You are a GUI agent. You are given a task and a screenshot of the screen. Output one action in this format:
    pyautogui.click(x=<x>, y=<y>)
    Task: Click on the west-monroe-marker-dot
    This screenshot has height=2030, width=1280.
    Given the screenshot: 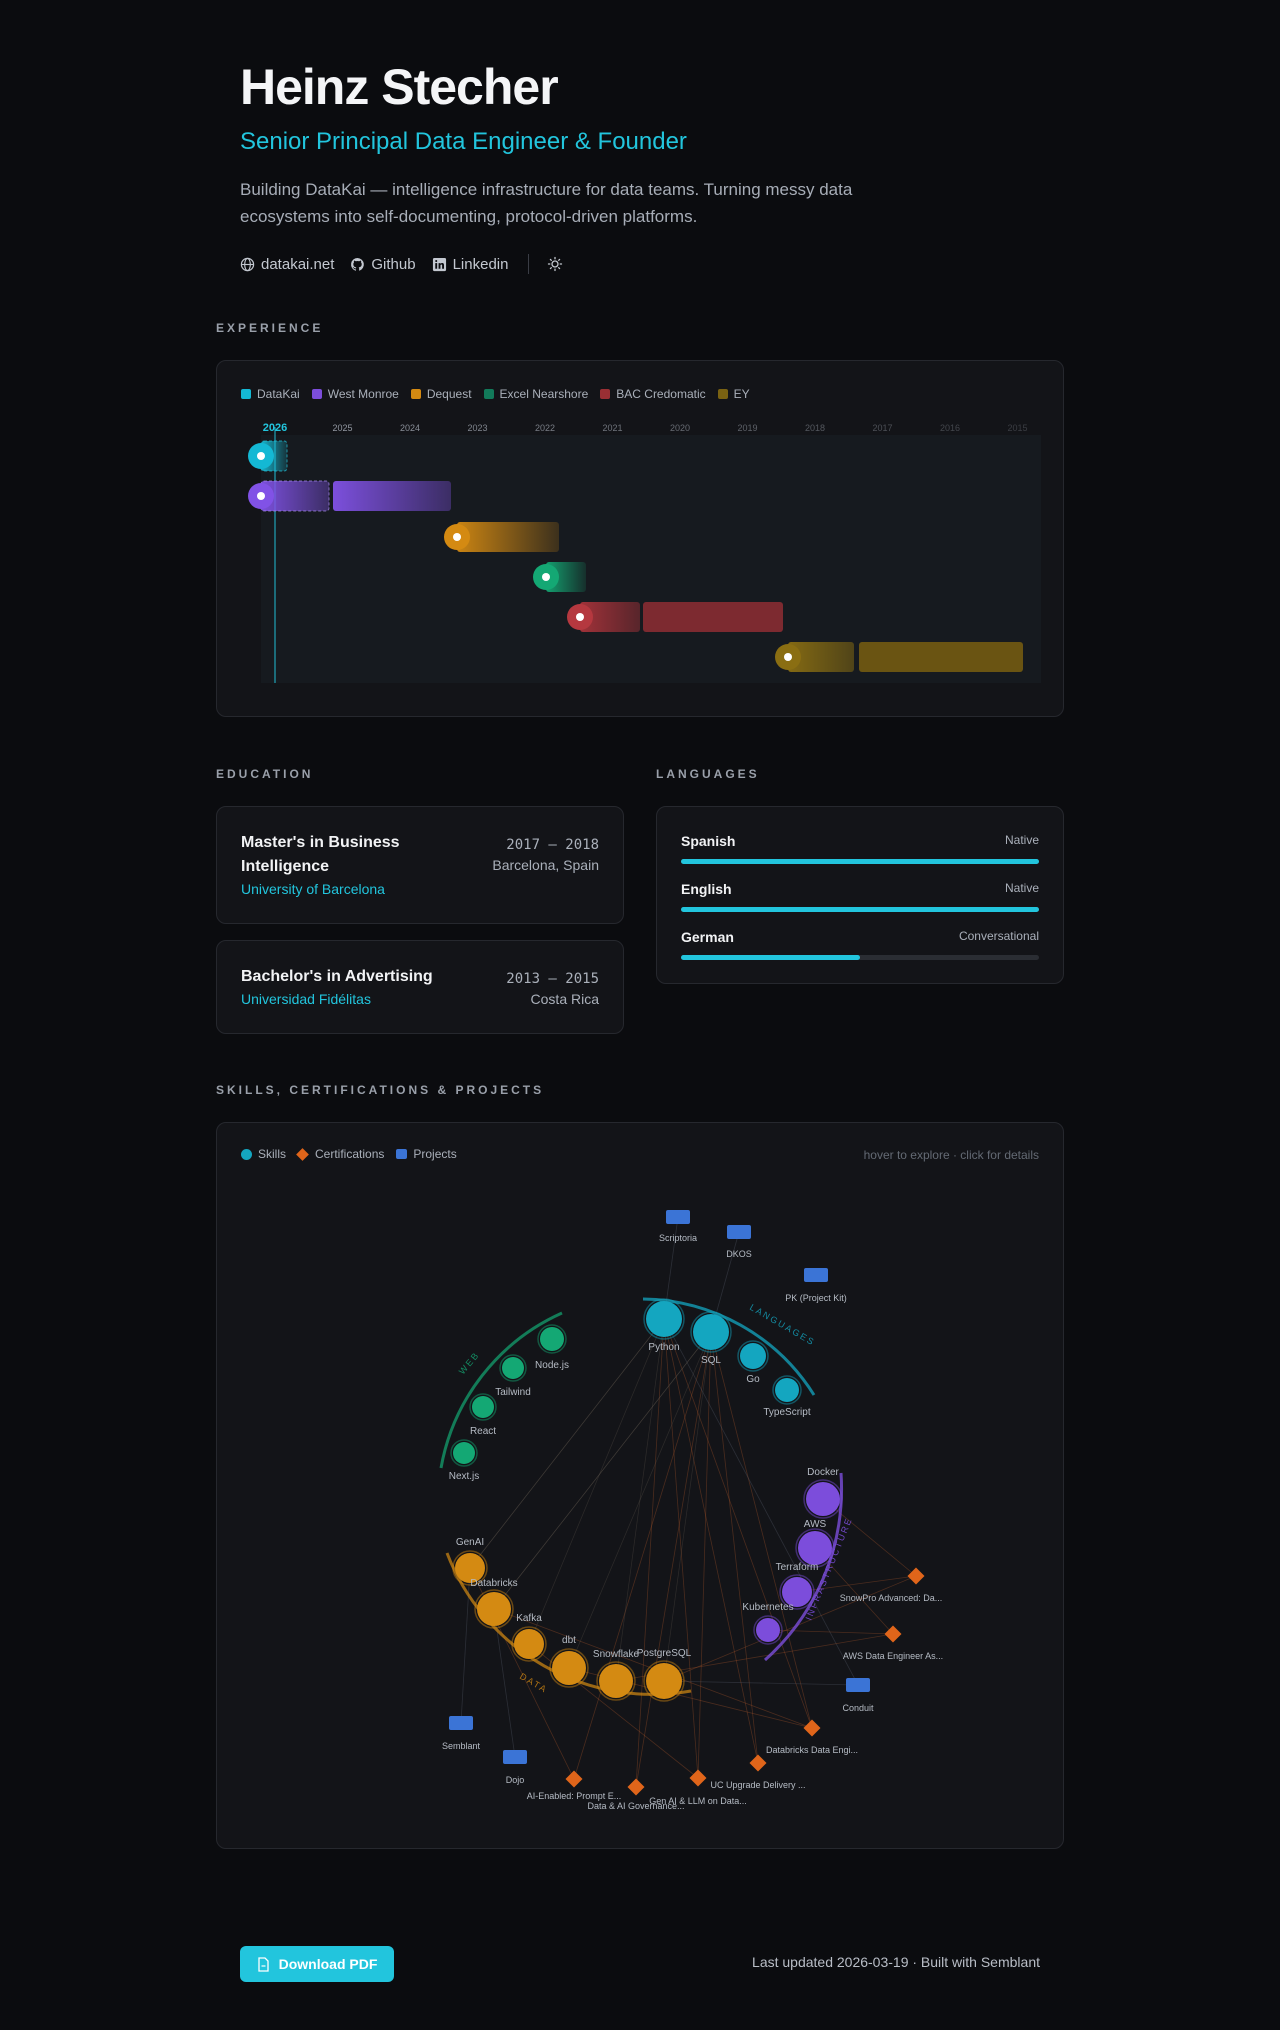 What is the action you would take?
    pyautogui.click(x=261, y=496)
    